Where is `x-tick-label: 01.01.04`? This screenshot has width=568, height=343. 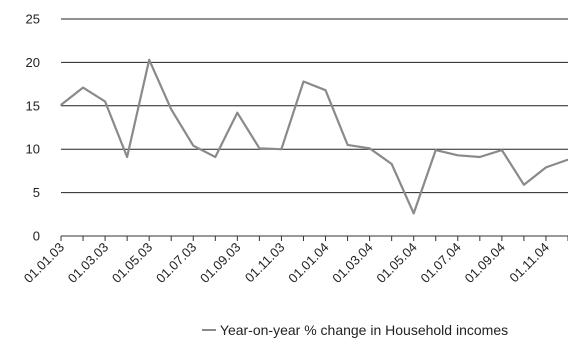
x-tick-label: 01.01.04 is located at coordinates (308, 263).